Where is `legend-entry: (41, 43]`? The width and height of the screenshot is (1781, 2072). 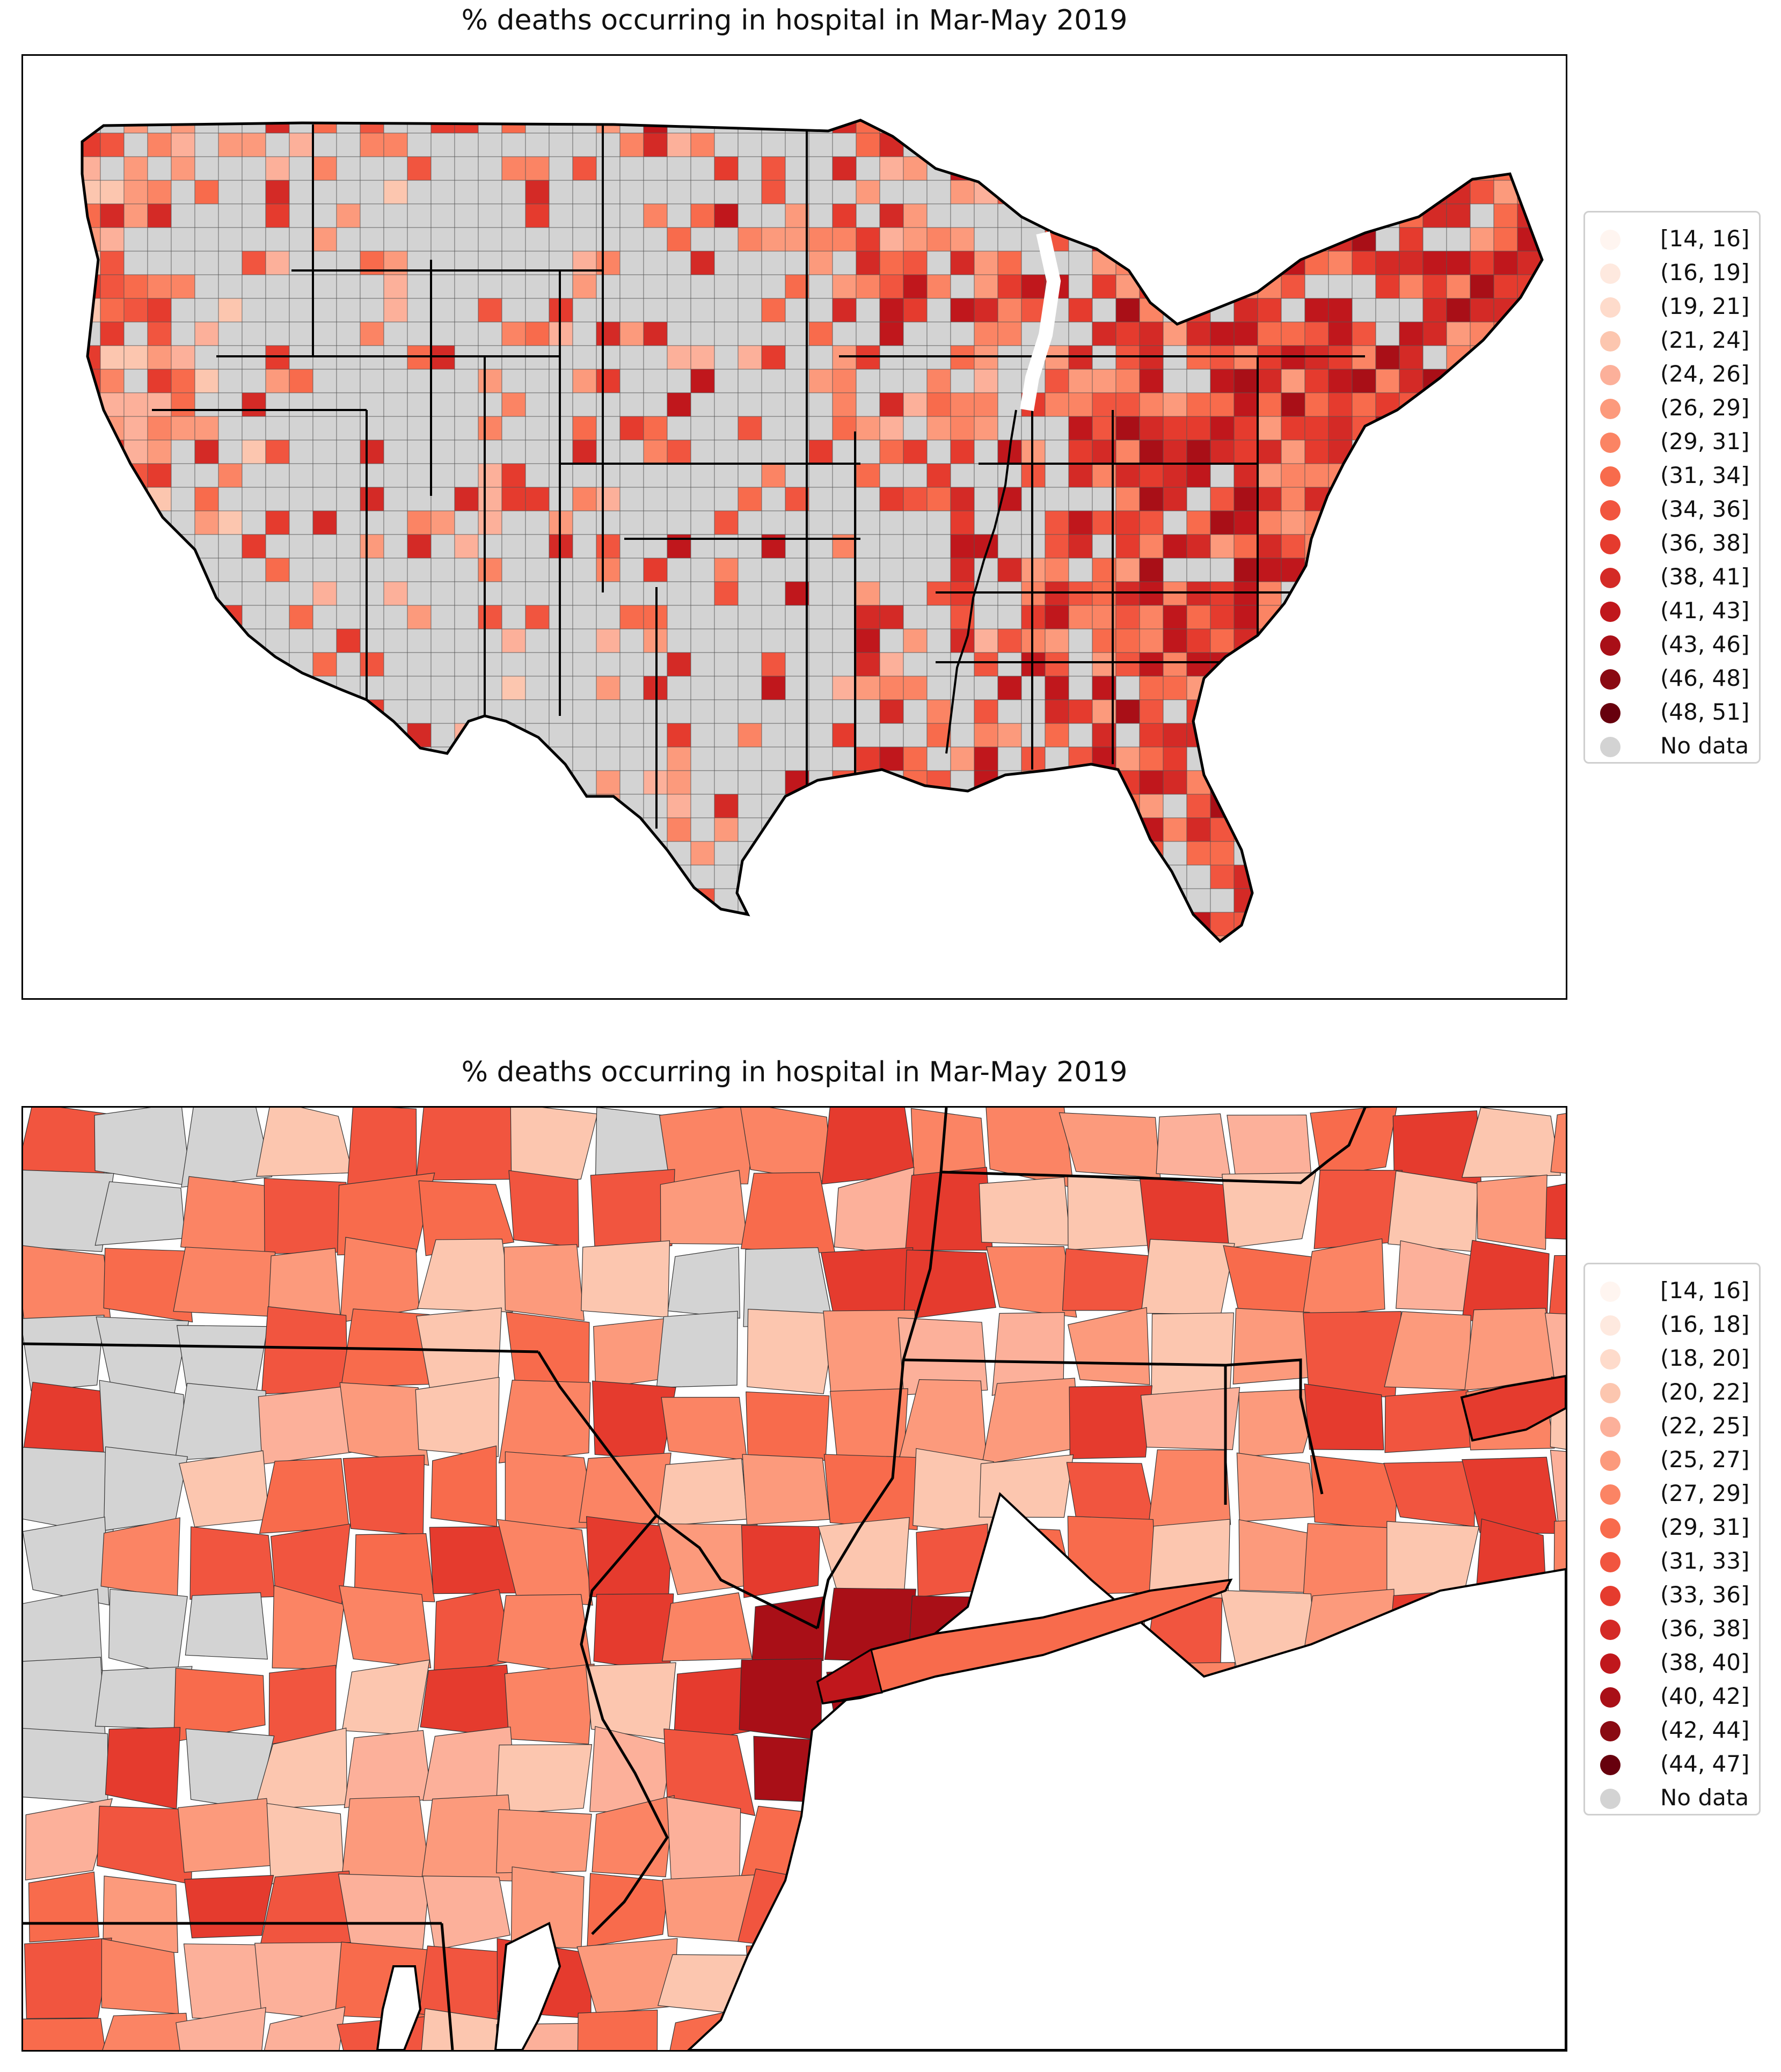 legend-entry: (41, 43] is located at coordinates (1672, 612).